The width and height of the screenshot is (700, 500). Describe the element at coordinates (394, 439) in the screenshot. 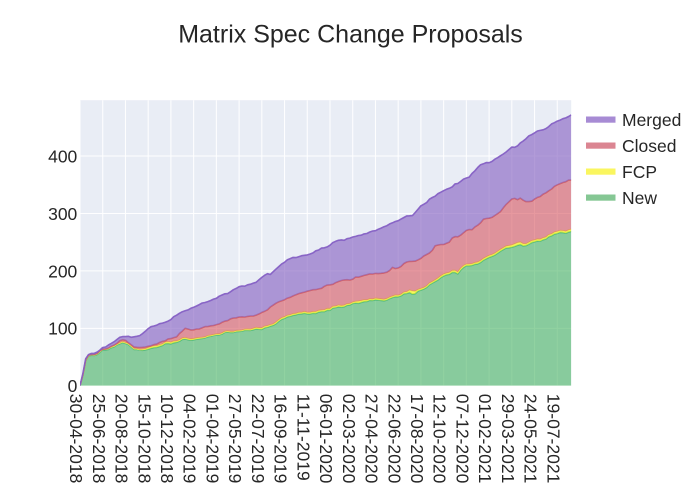

I see `svg-text: 22-06-2020` at that location.